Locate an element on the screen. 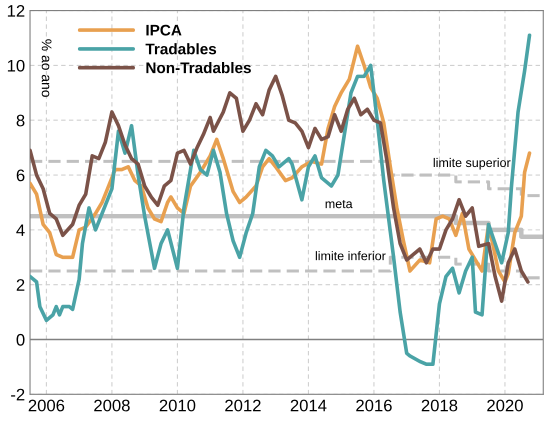  legend-label: Tradables is located at coordinates (181, 48).